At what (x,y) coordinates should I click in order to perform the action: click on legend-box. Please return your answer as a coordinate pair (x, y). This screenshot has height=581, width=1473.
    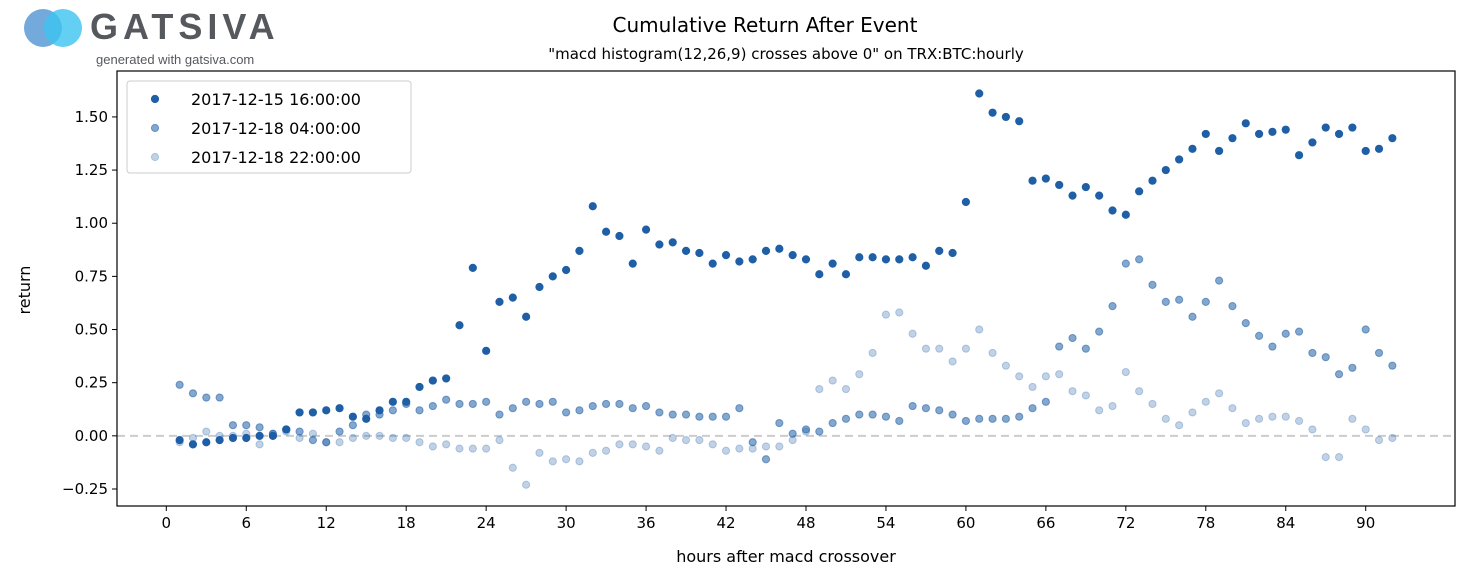
    Looking at the image, I should click on (269, 127).